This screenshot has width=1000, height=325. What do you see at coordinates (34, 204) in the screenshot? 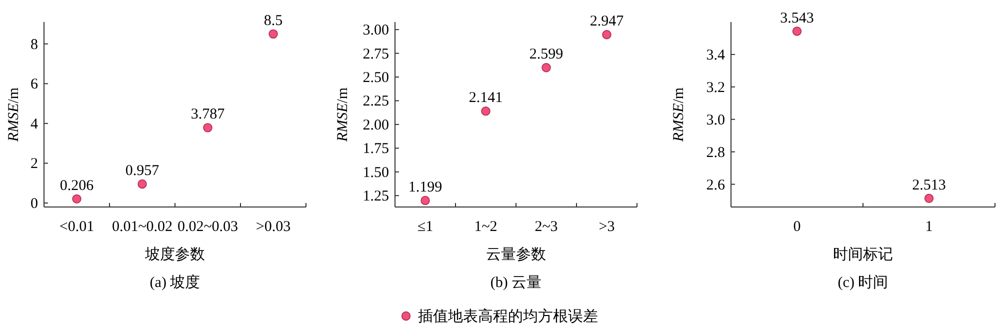
I see `y-tick-label: 0` at bounding box center [34, 204].